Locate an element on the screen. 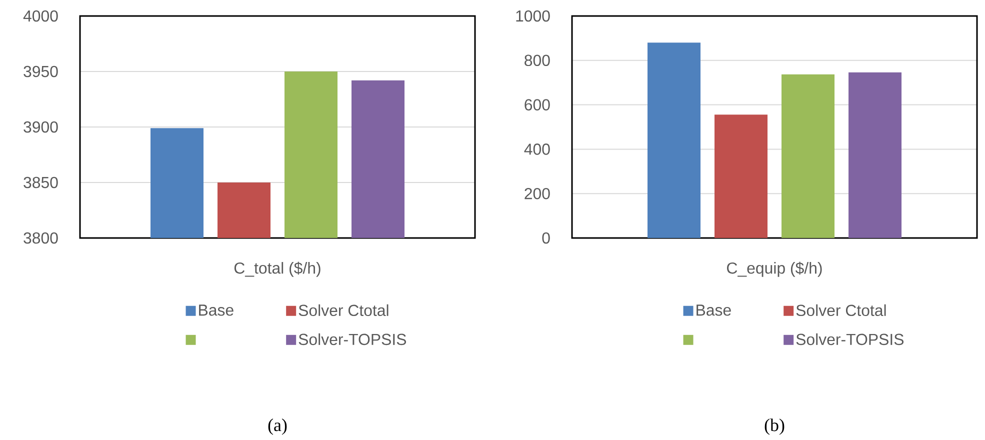  y-tick-label: 3950 is located at coordinates (41, 72).